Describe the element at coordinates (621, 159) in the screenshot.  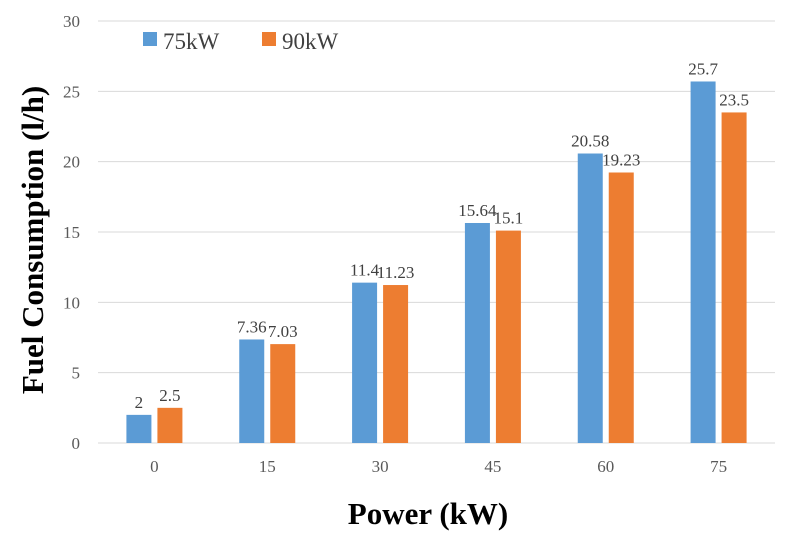
I see `data-label-90kw-60: 19.23` at that location.